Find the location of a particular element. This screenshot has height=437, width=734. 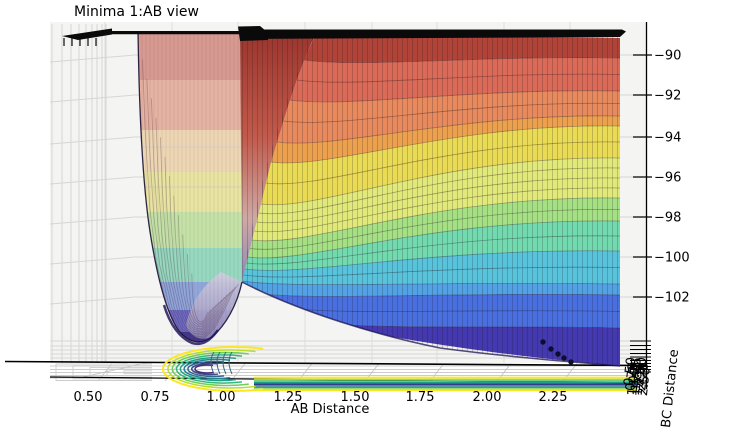

x-tick-label: 1.25 is located at coordinates (288, 397).